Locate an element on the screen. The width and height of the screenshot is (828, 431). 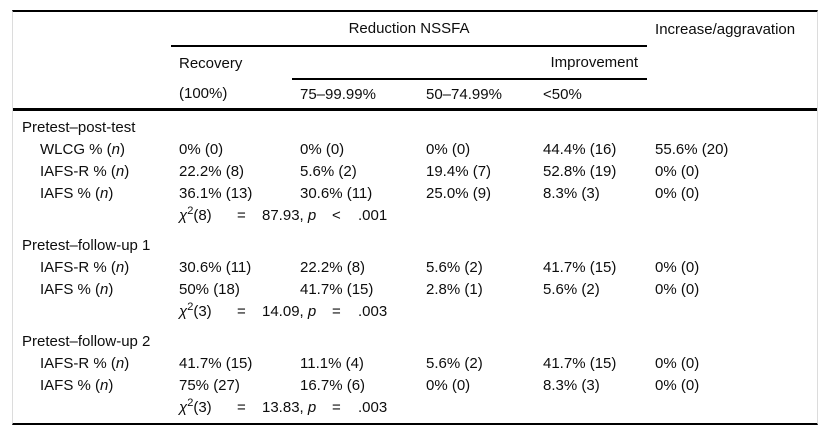
chi-term: χ2(8) is located at coordinates (208, 214).